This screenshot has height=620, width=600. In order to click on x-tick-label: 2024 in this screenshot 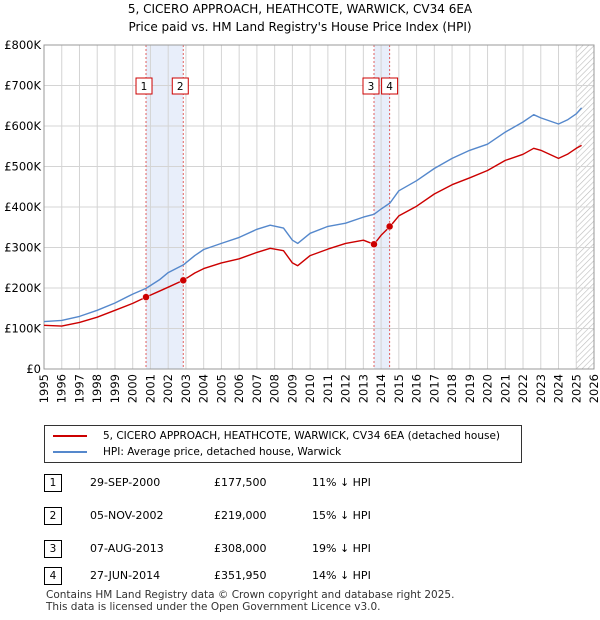, I will do `click(559, 388)`.